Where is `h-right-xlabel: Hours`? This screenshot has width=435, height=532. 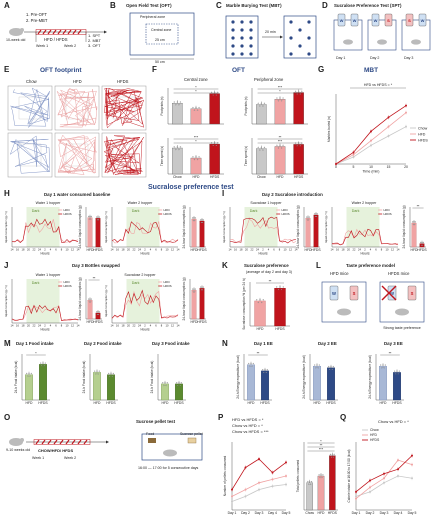
h-right-xlabel: Hours is located at coordinates (144, 253).